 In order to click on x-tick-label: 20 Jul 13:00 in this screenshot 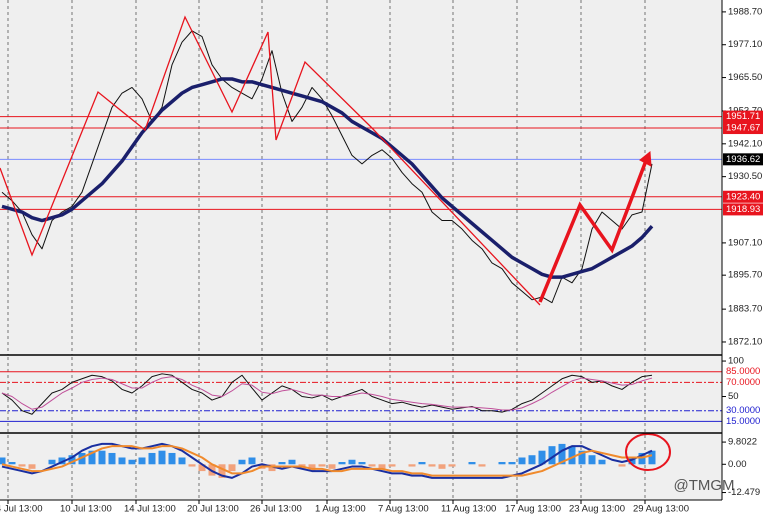, I will do `click(213, 509)`.